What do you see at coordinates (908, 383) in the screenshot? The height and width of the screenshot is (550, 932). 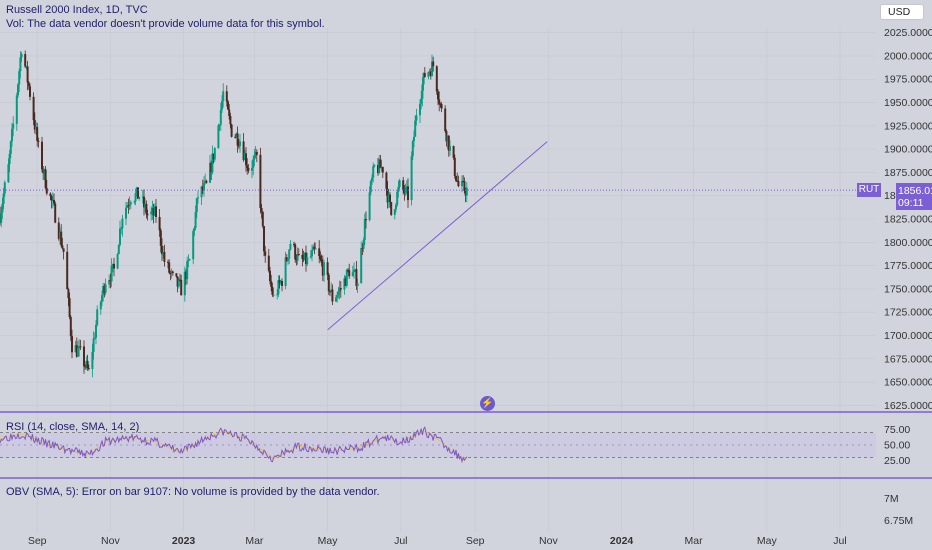 I see `price-tick-15: 1650.0000` at bounding box center [908, 383].